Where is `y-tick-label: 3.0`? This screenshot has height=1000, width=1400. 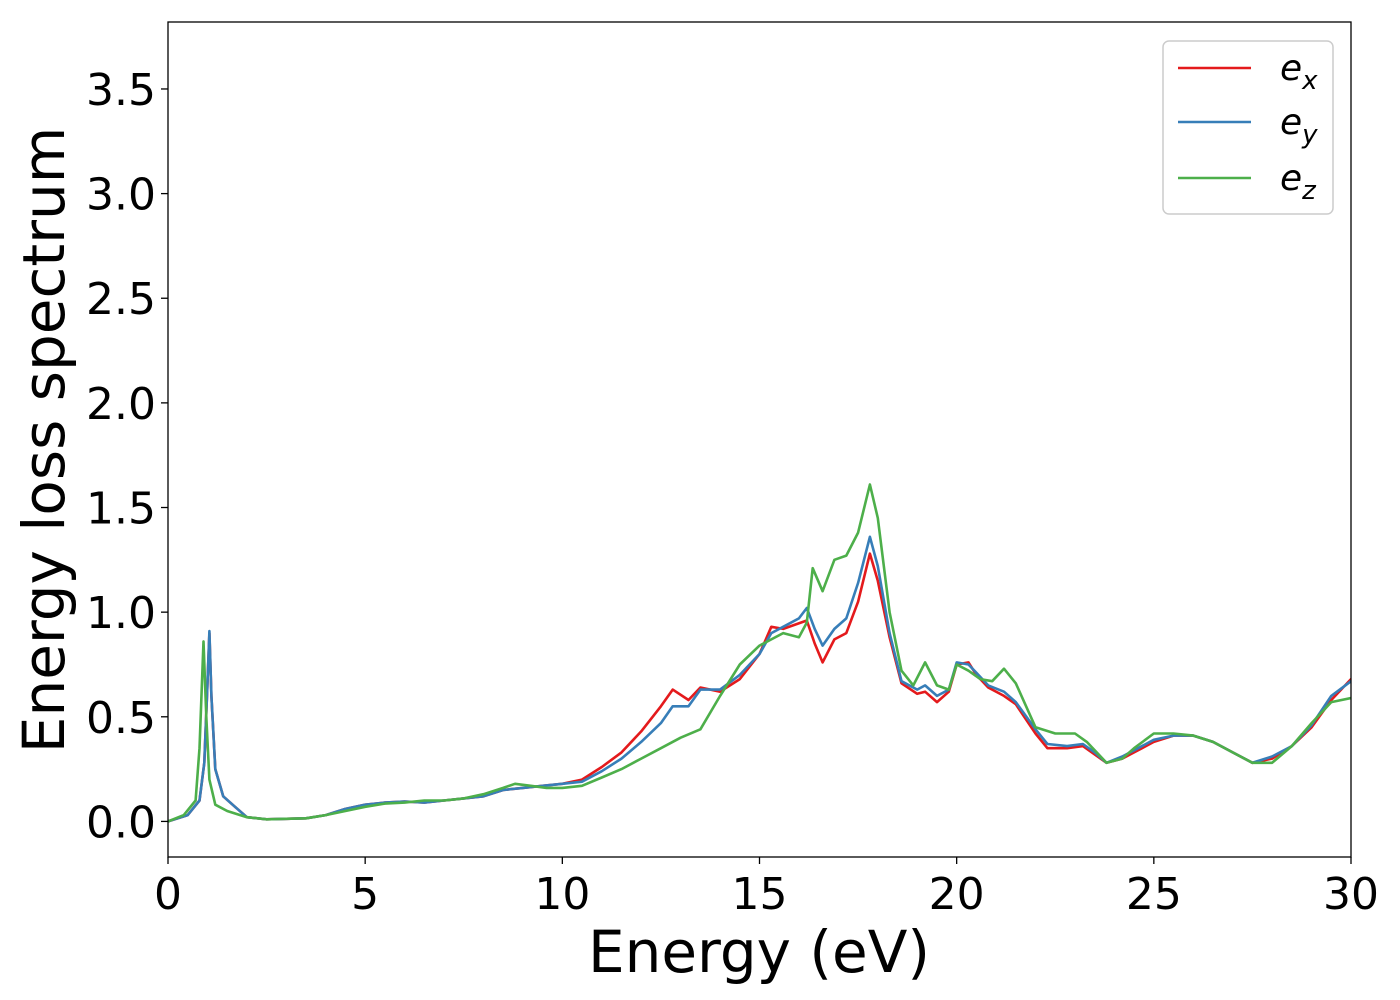
y-tick-label: 3.0 is located at coordinates (121, 195).